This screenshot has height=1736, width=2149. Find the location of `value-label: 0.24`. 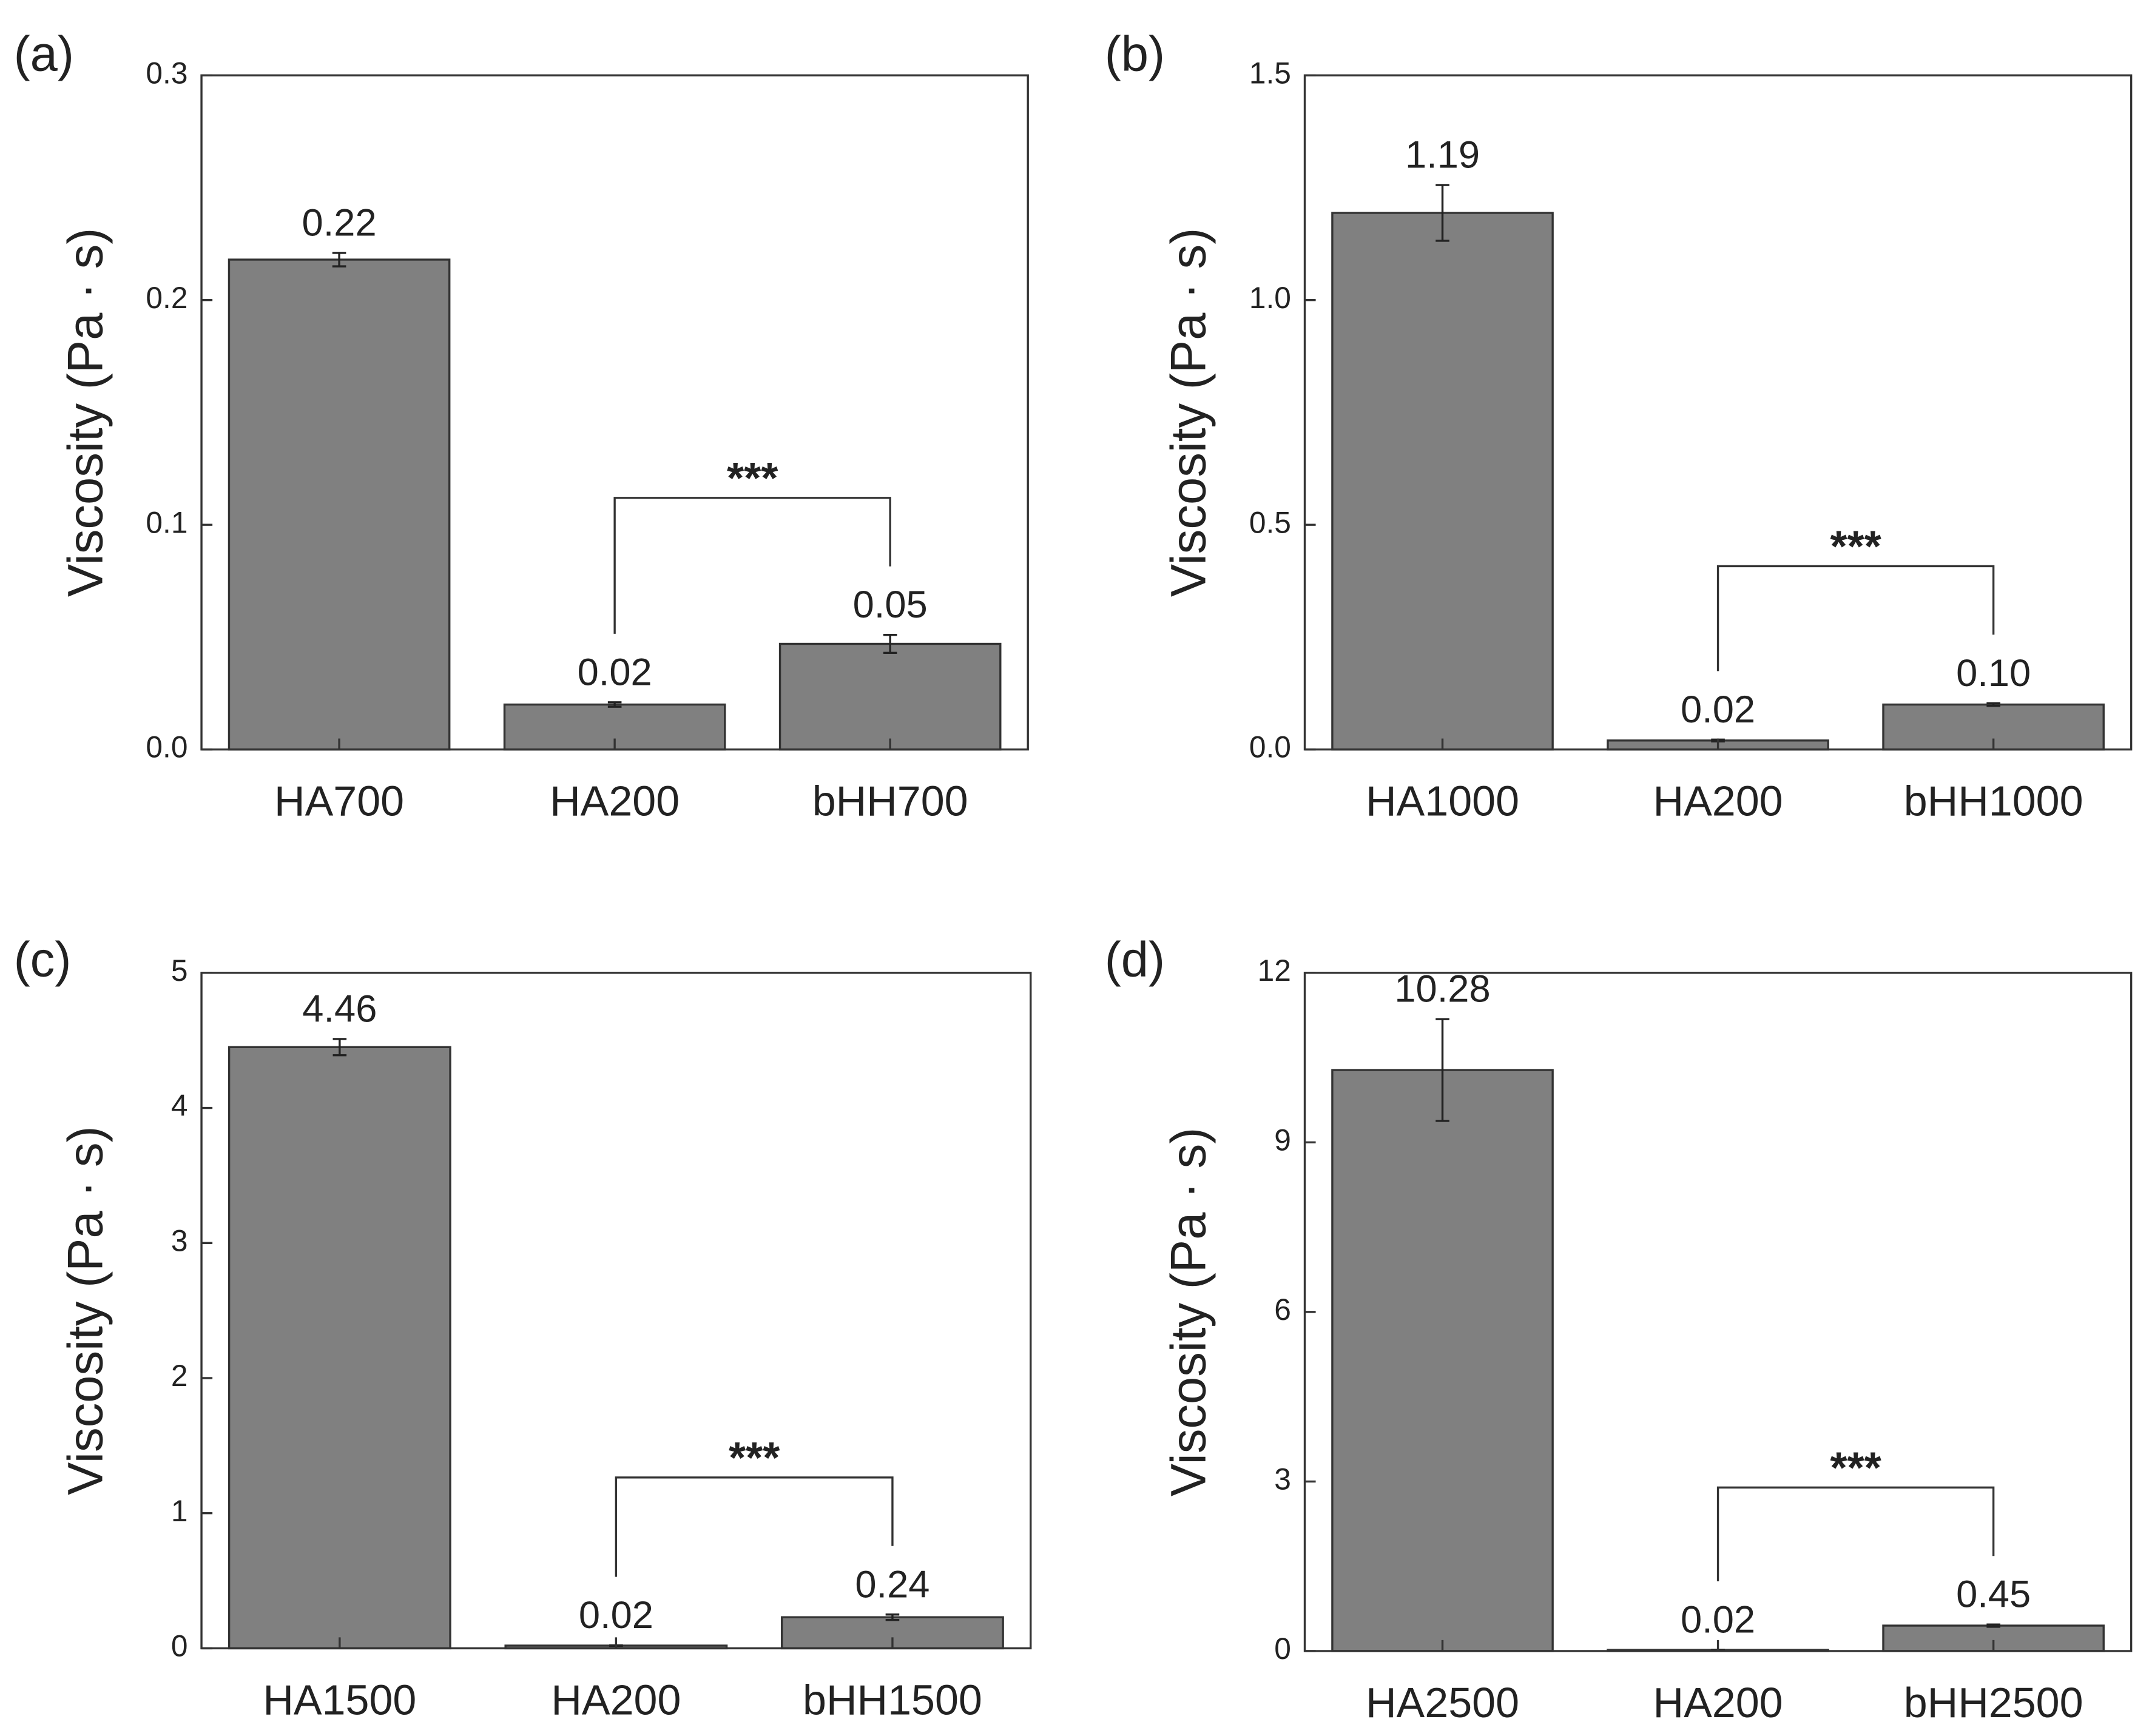

value-label: 0.24 is located at coordinates (892, 1584).